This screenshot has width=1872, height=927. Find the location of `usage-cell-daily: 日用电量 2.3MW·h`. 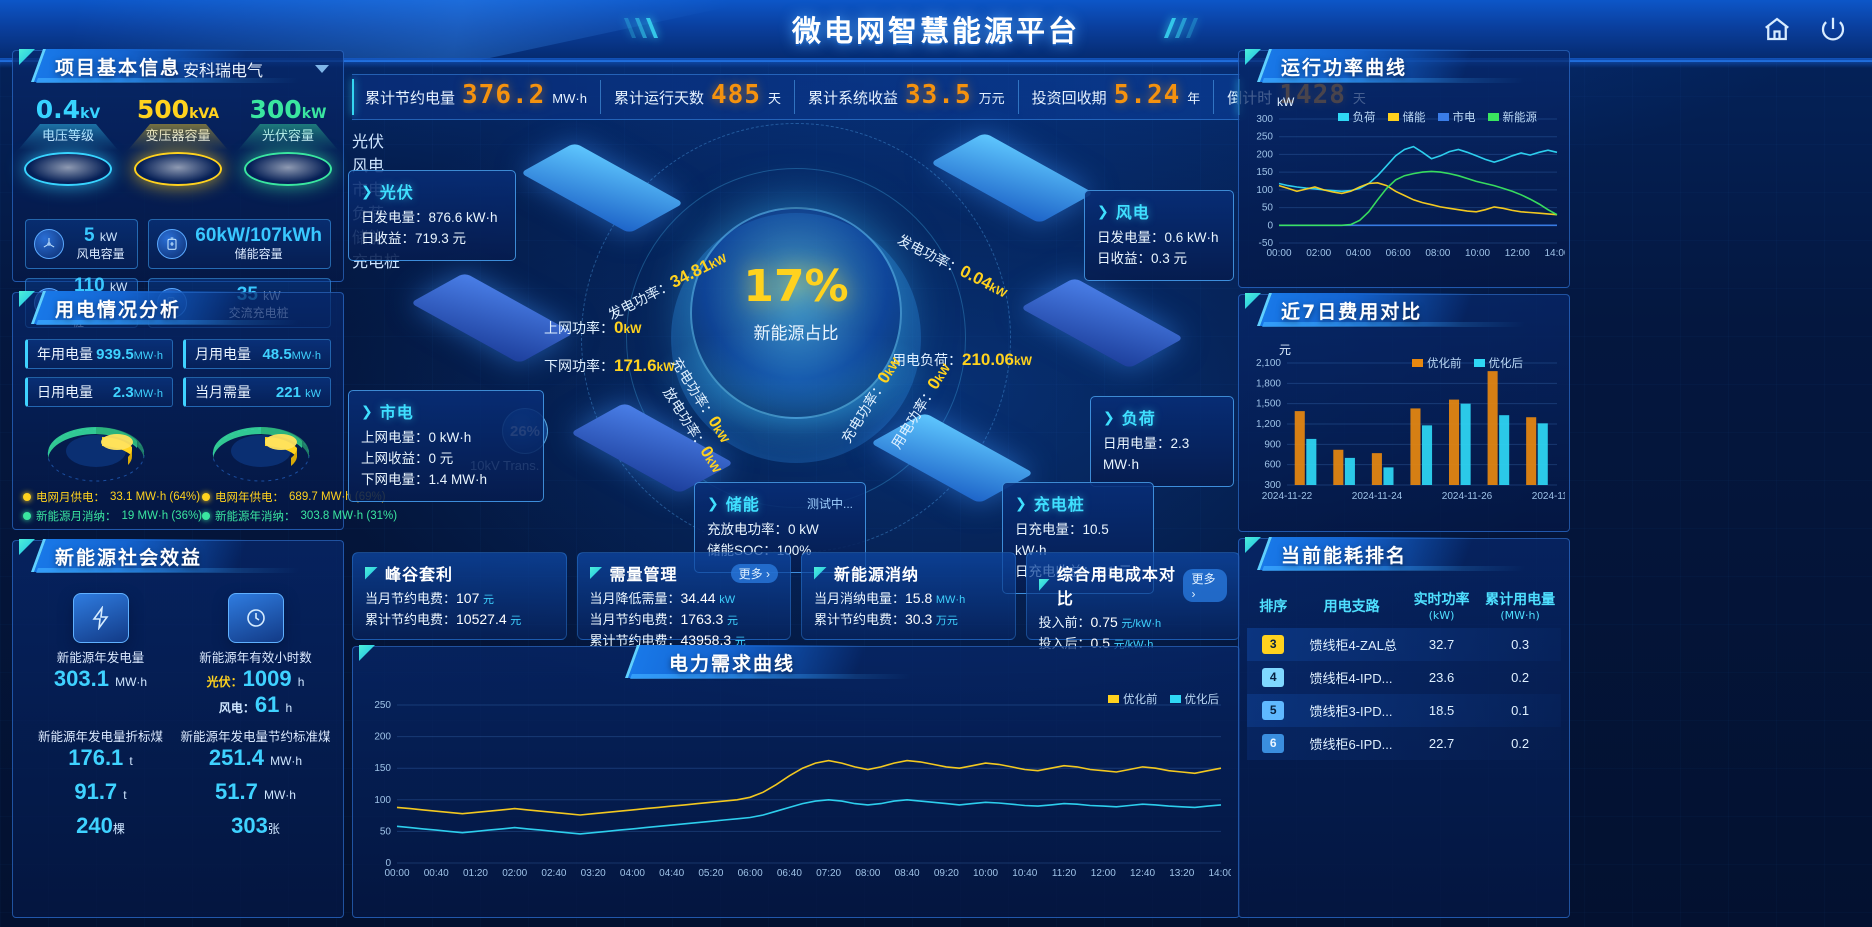

usage-cell-daily: 日用电量 2.3MW·h is located at coordinates (99, 392).